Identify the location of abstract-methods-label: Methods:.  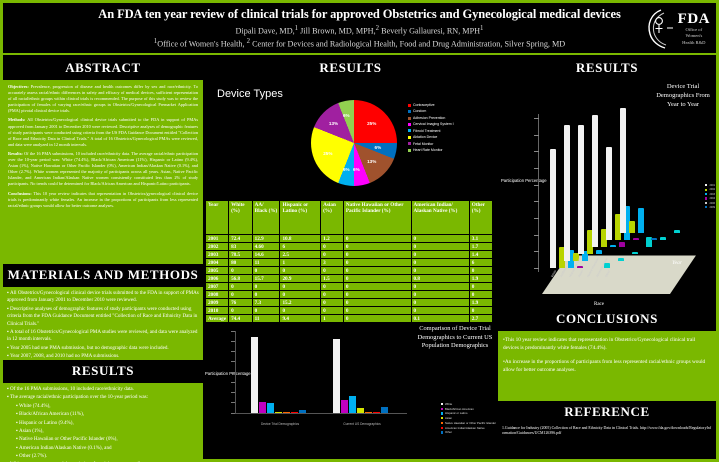
(17, 120).